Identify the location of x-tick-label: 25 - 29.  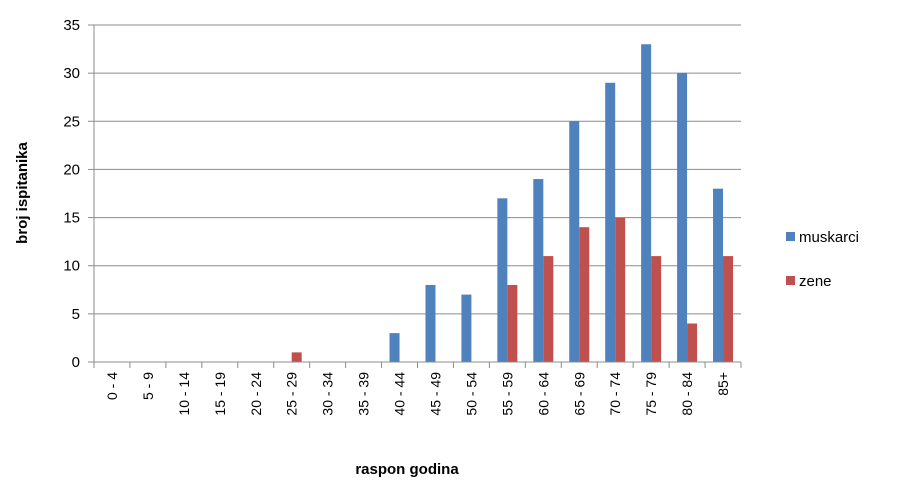
(292, 394).